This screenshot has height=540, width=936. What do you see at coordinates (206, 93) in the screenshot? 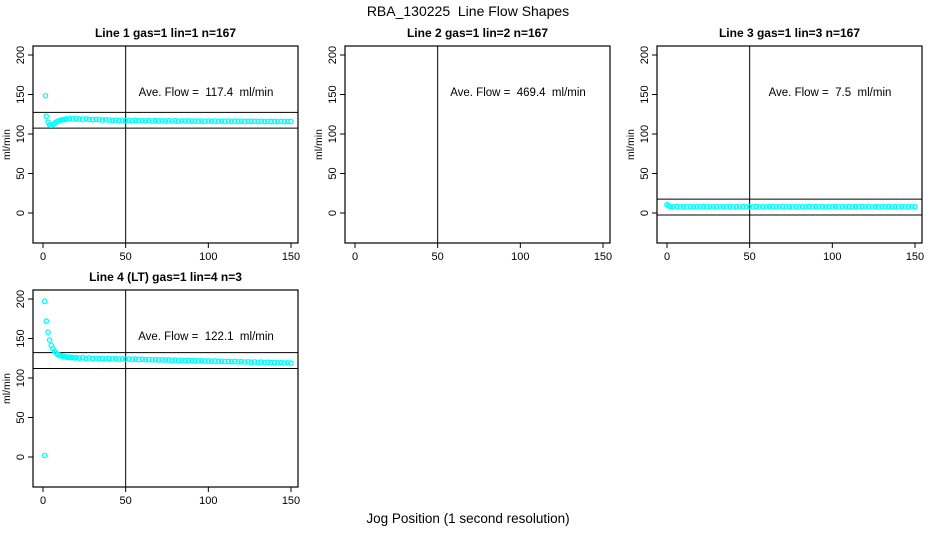
I see `average-flow-annotation: Ave. Flow = 117.4 ml/min` at bounding box center [206, 93].